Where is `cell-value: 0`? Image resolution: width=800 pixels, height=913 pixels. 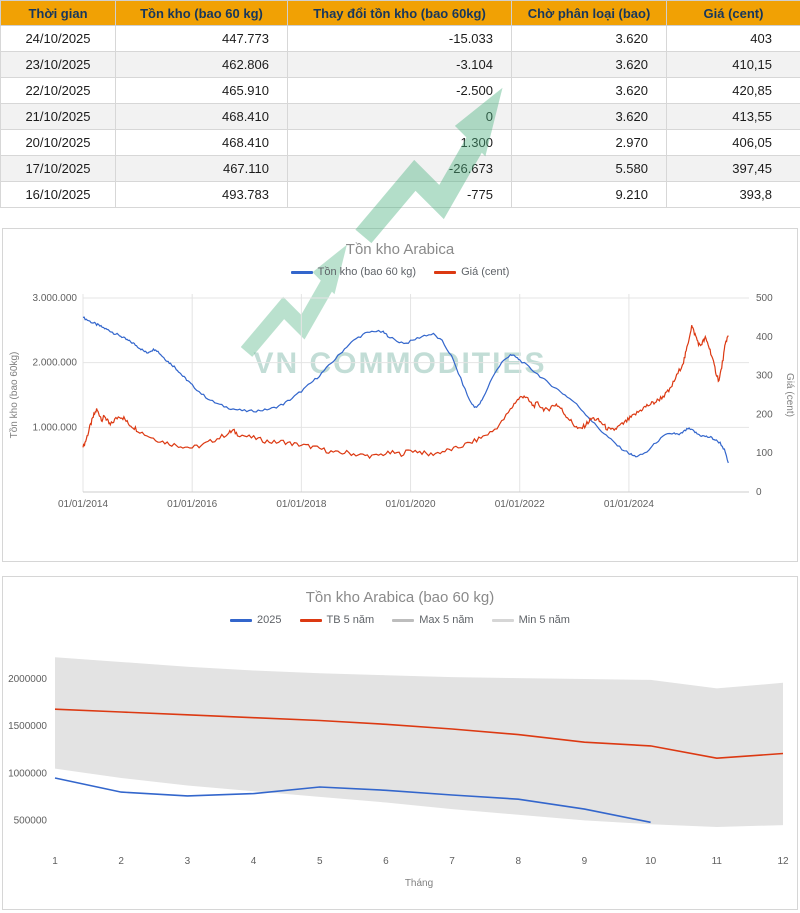
cell-value: 0 is located at coordinates (399, 116).